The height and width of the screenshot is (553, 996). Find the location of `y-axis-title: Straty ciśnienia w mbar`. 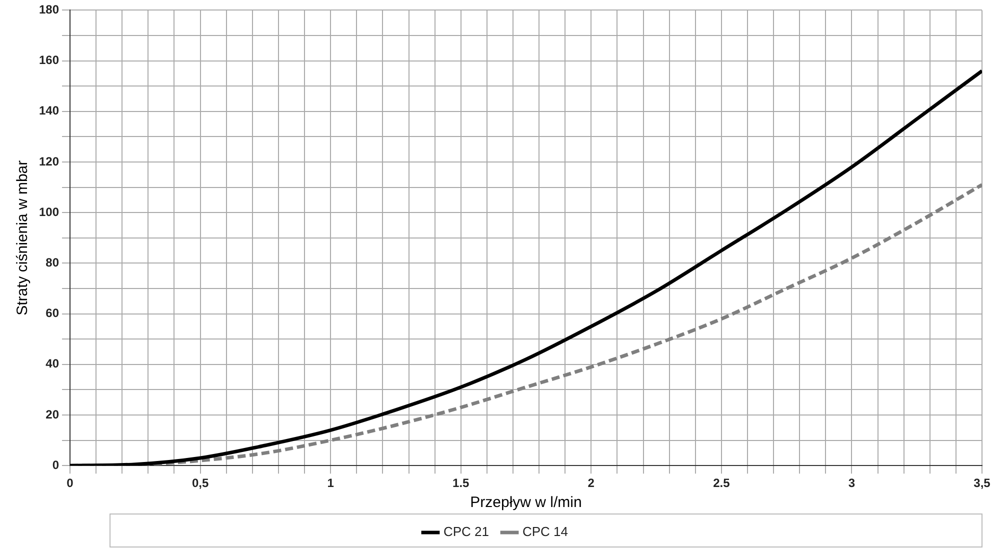

y-axis-title: Straty ciśnienia w mbar is located at coordinates (23, 238).